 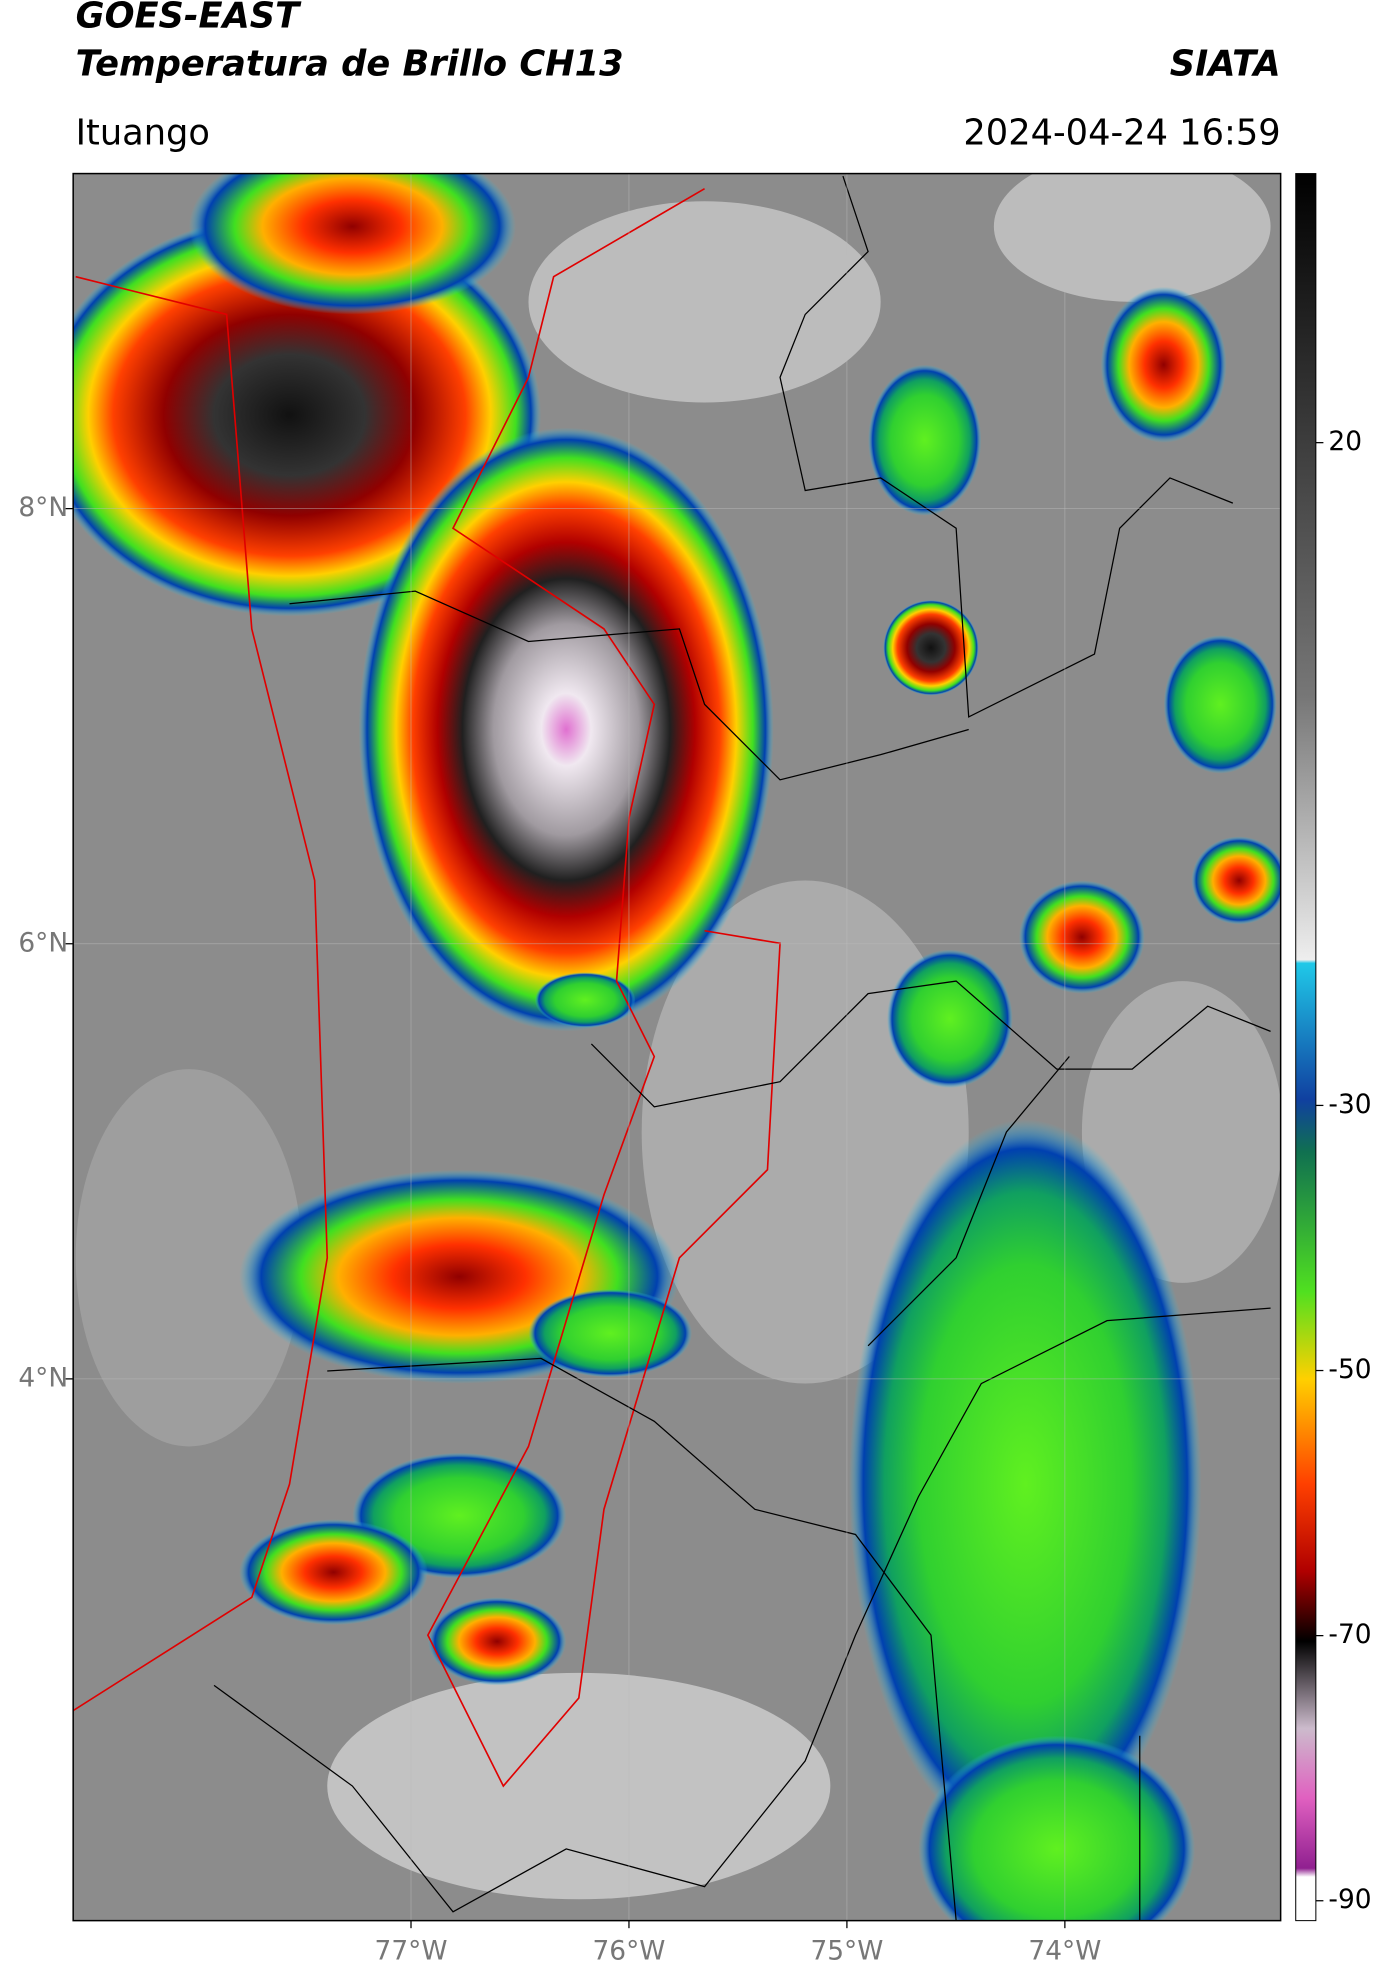 I want to click on x-tick-label: 75°W, so click(x=846, y=1951).